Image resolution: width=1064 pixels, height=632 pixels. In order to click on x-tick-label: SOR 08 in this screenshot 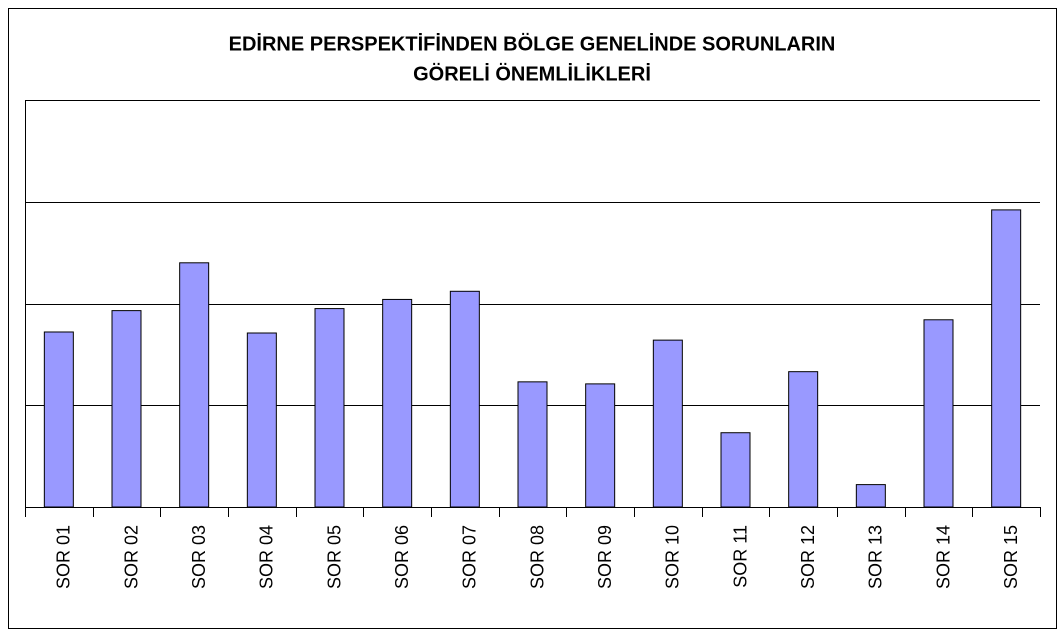, I will do `click(537, 557)`.